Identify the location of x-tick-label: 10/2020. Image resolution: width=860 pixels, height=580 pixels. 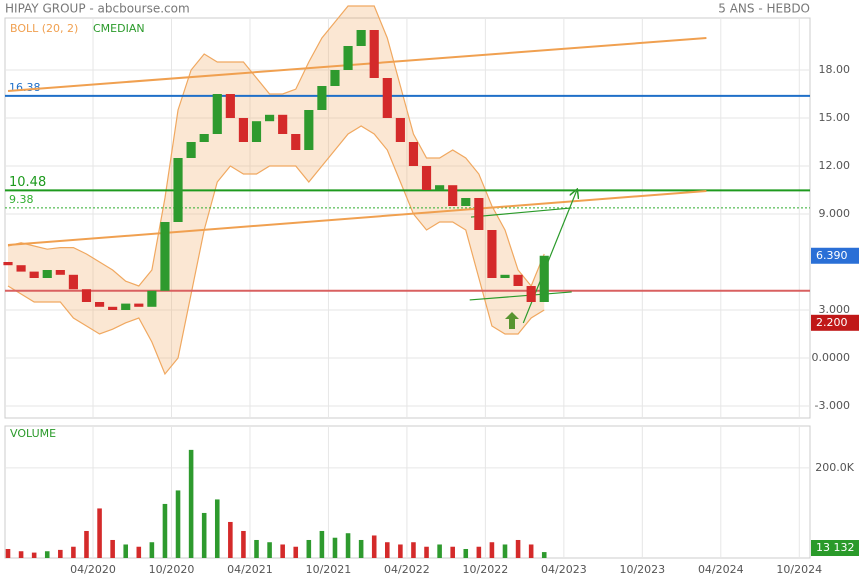
(172, 569).